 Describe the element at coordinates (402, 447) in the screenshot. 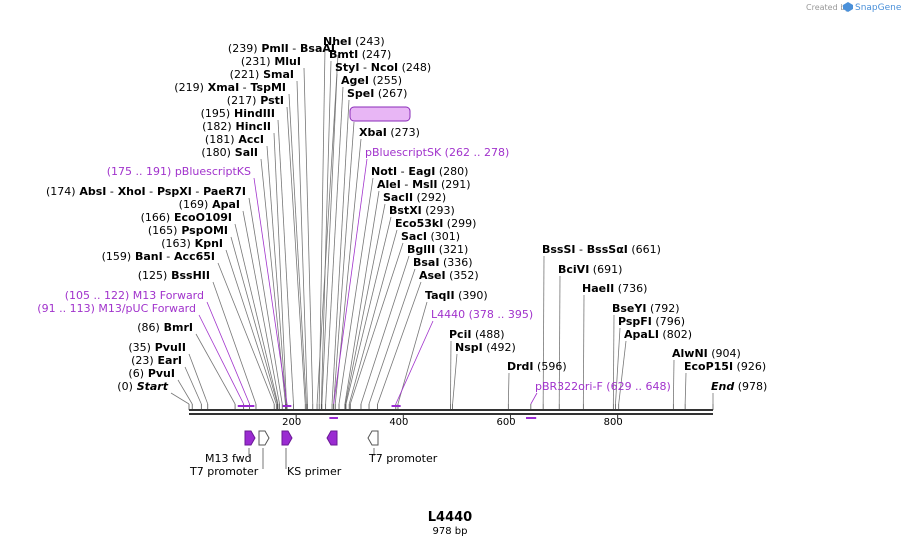

I see `feature-f_t7b: T7 promoter` at that location.